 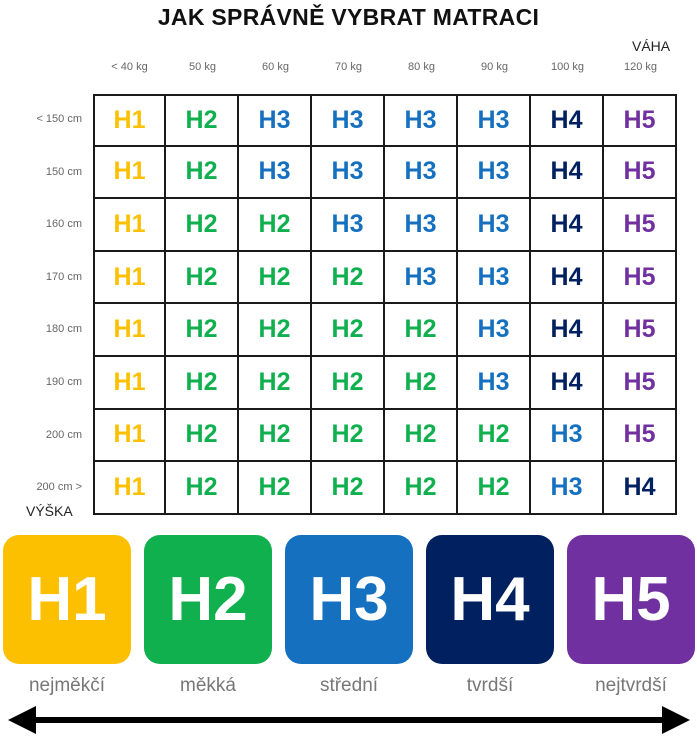 What do you see at coordinates (631, 685) in the screenshot?
I see `firmness-label: nejtvrdší` at bounding box center [631, 685].